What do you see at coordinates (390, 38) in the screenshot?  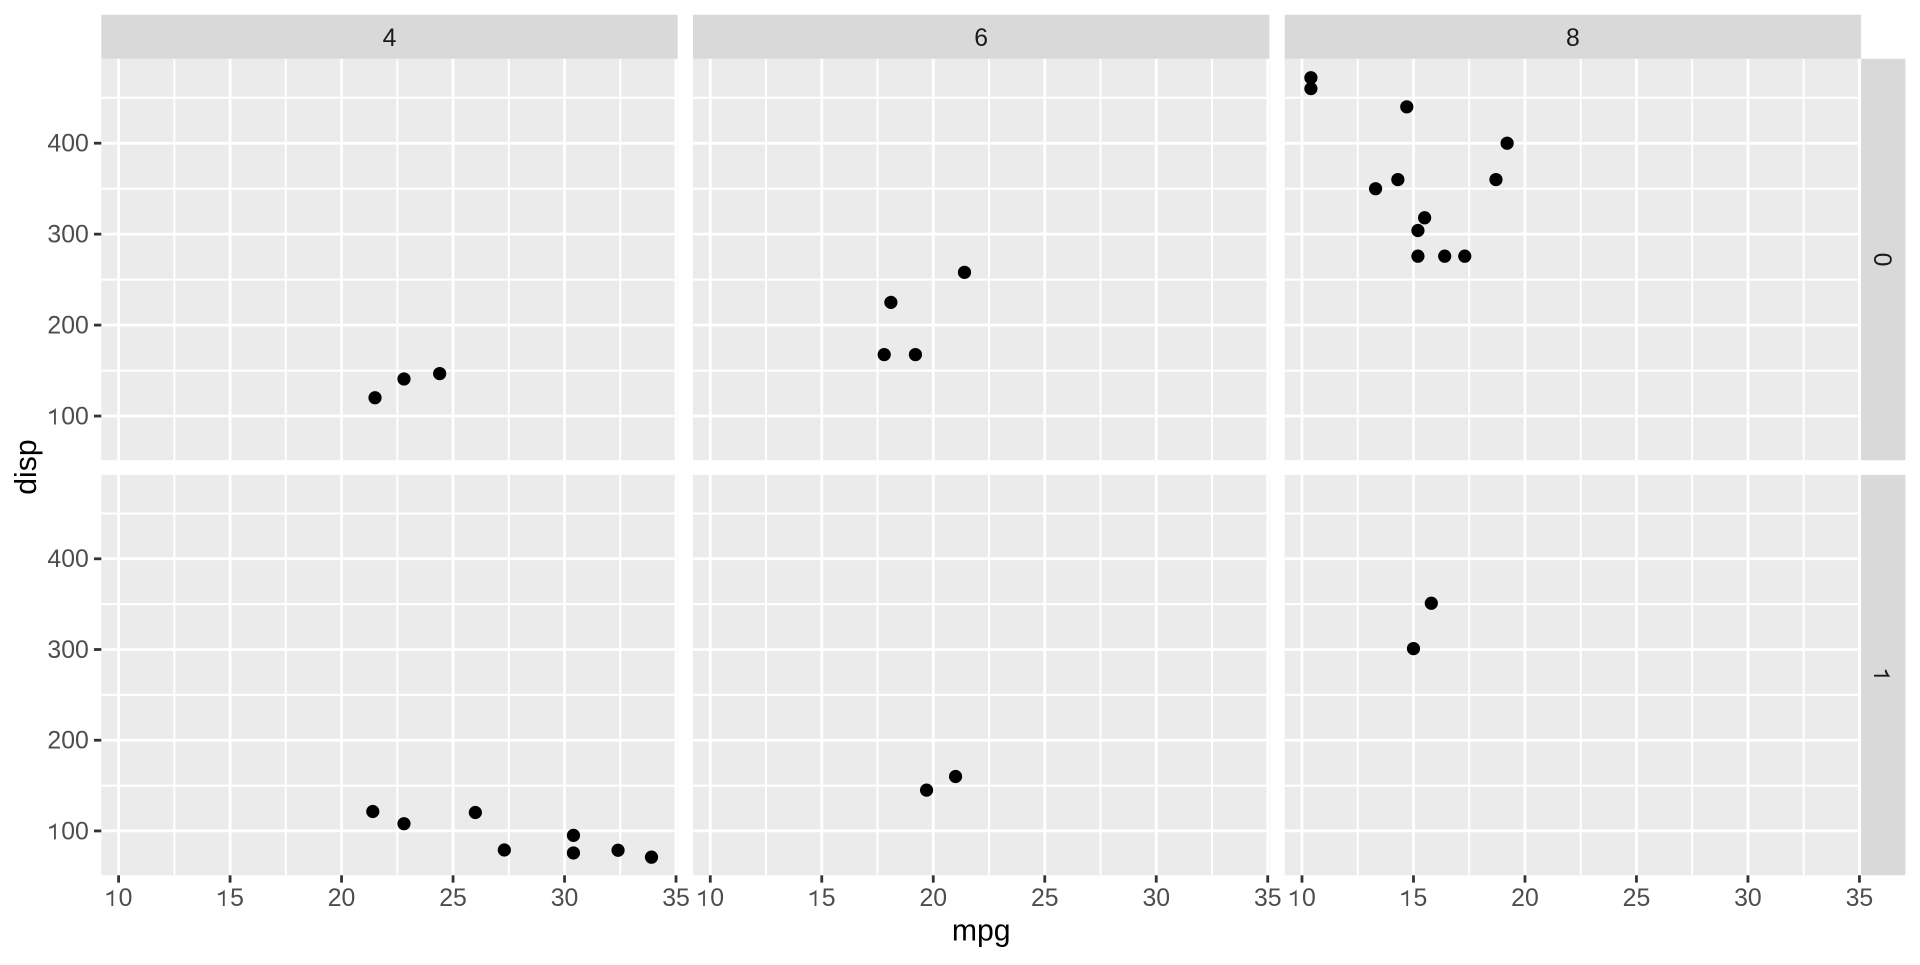 I see `svg-text: 4` at bounding box center [390, 38].